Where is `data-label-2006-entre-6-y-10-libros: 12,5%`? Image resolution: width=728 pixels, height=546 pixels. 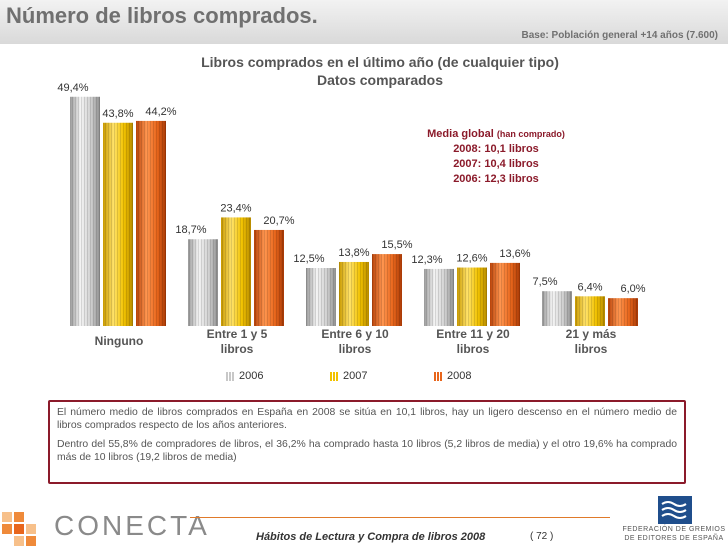
data-label-2006-entre-6-y-10-libros: 12,5% is located at coordinates (308, 259).